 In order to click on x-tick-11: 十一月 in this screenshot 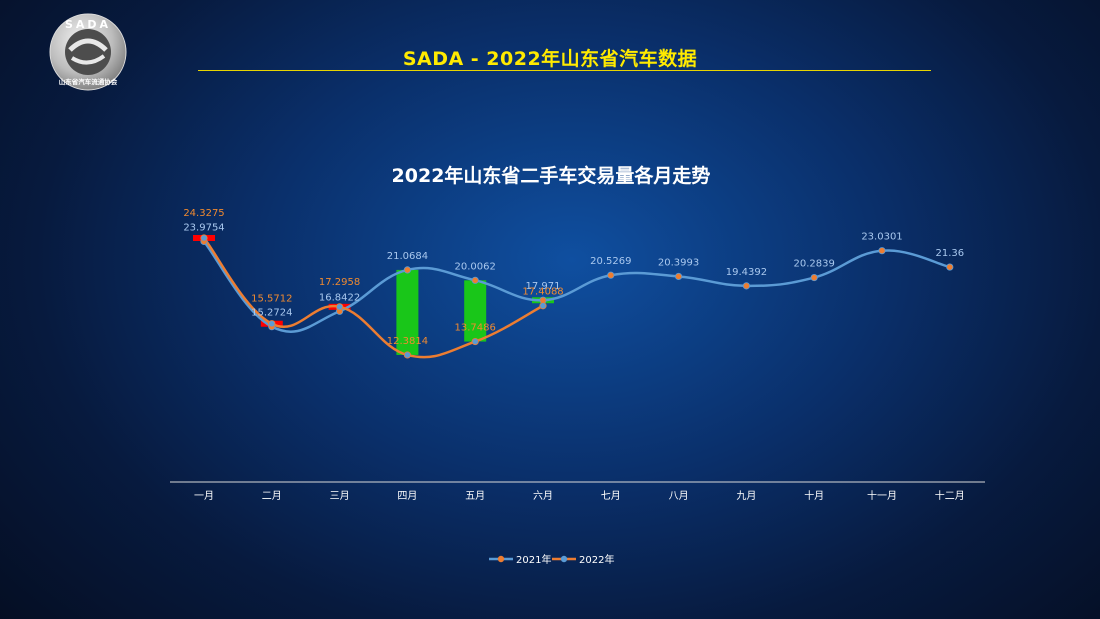, I will do `click(882, 495)`.